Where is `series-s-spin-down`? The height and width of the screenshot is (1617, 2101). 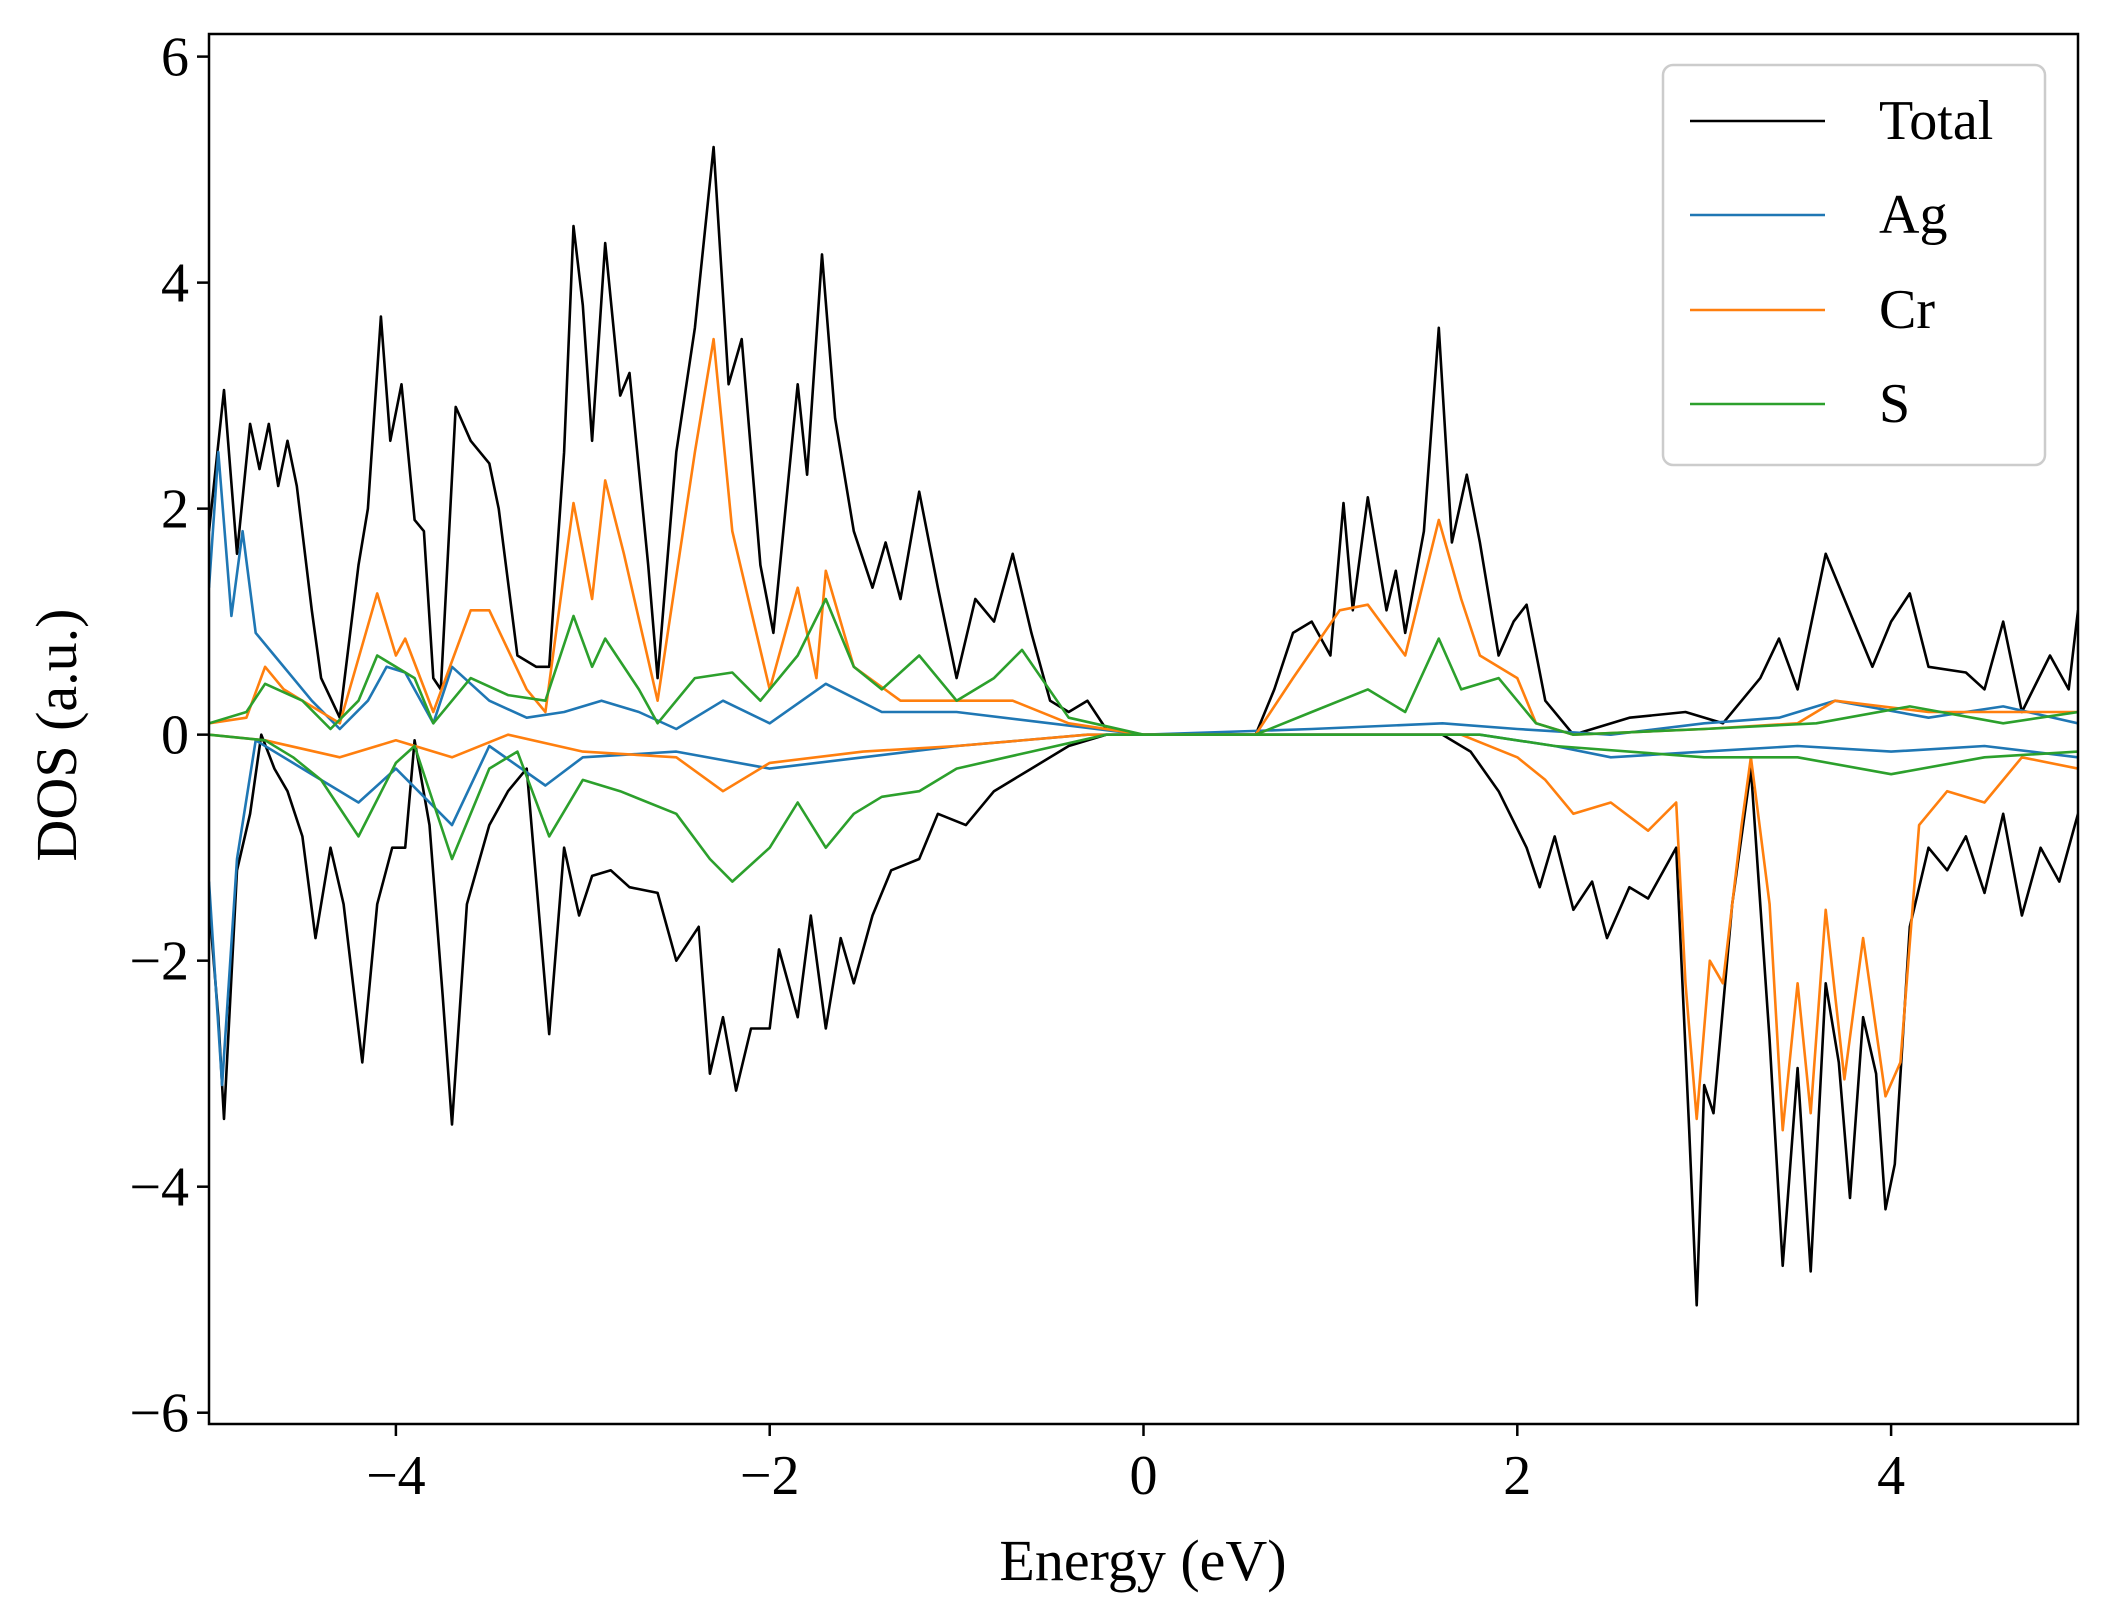 series-s-spin-down is located at coordinates (1143, 808).